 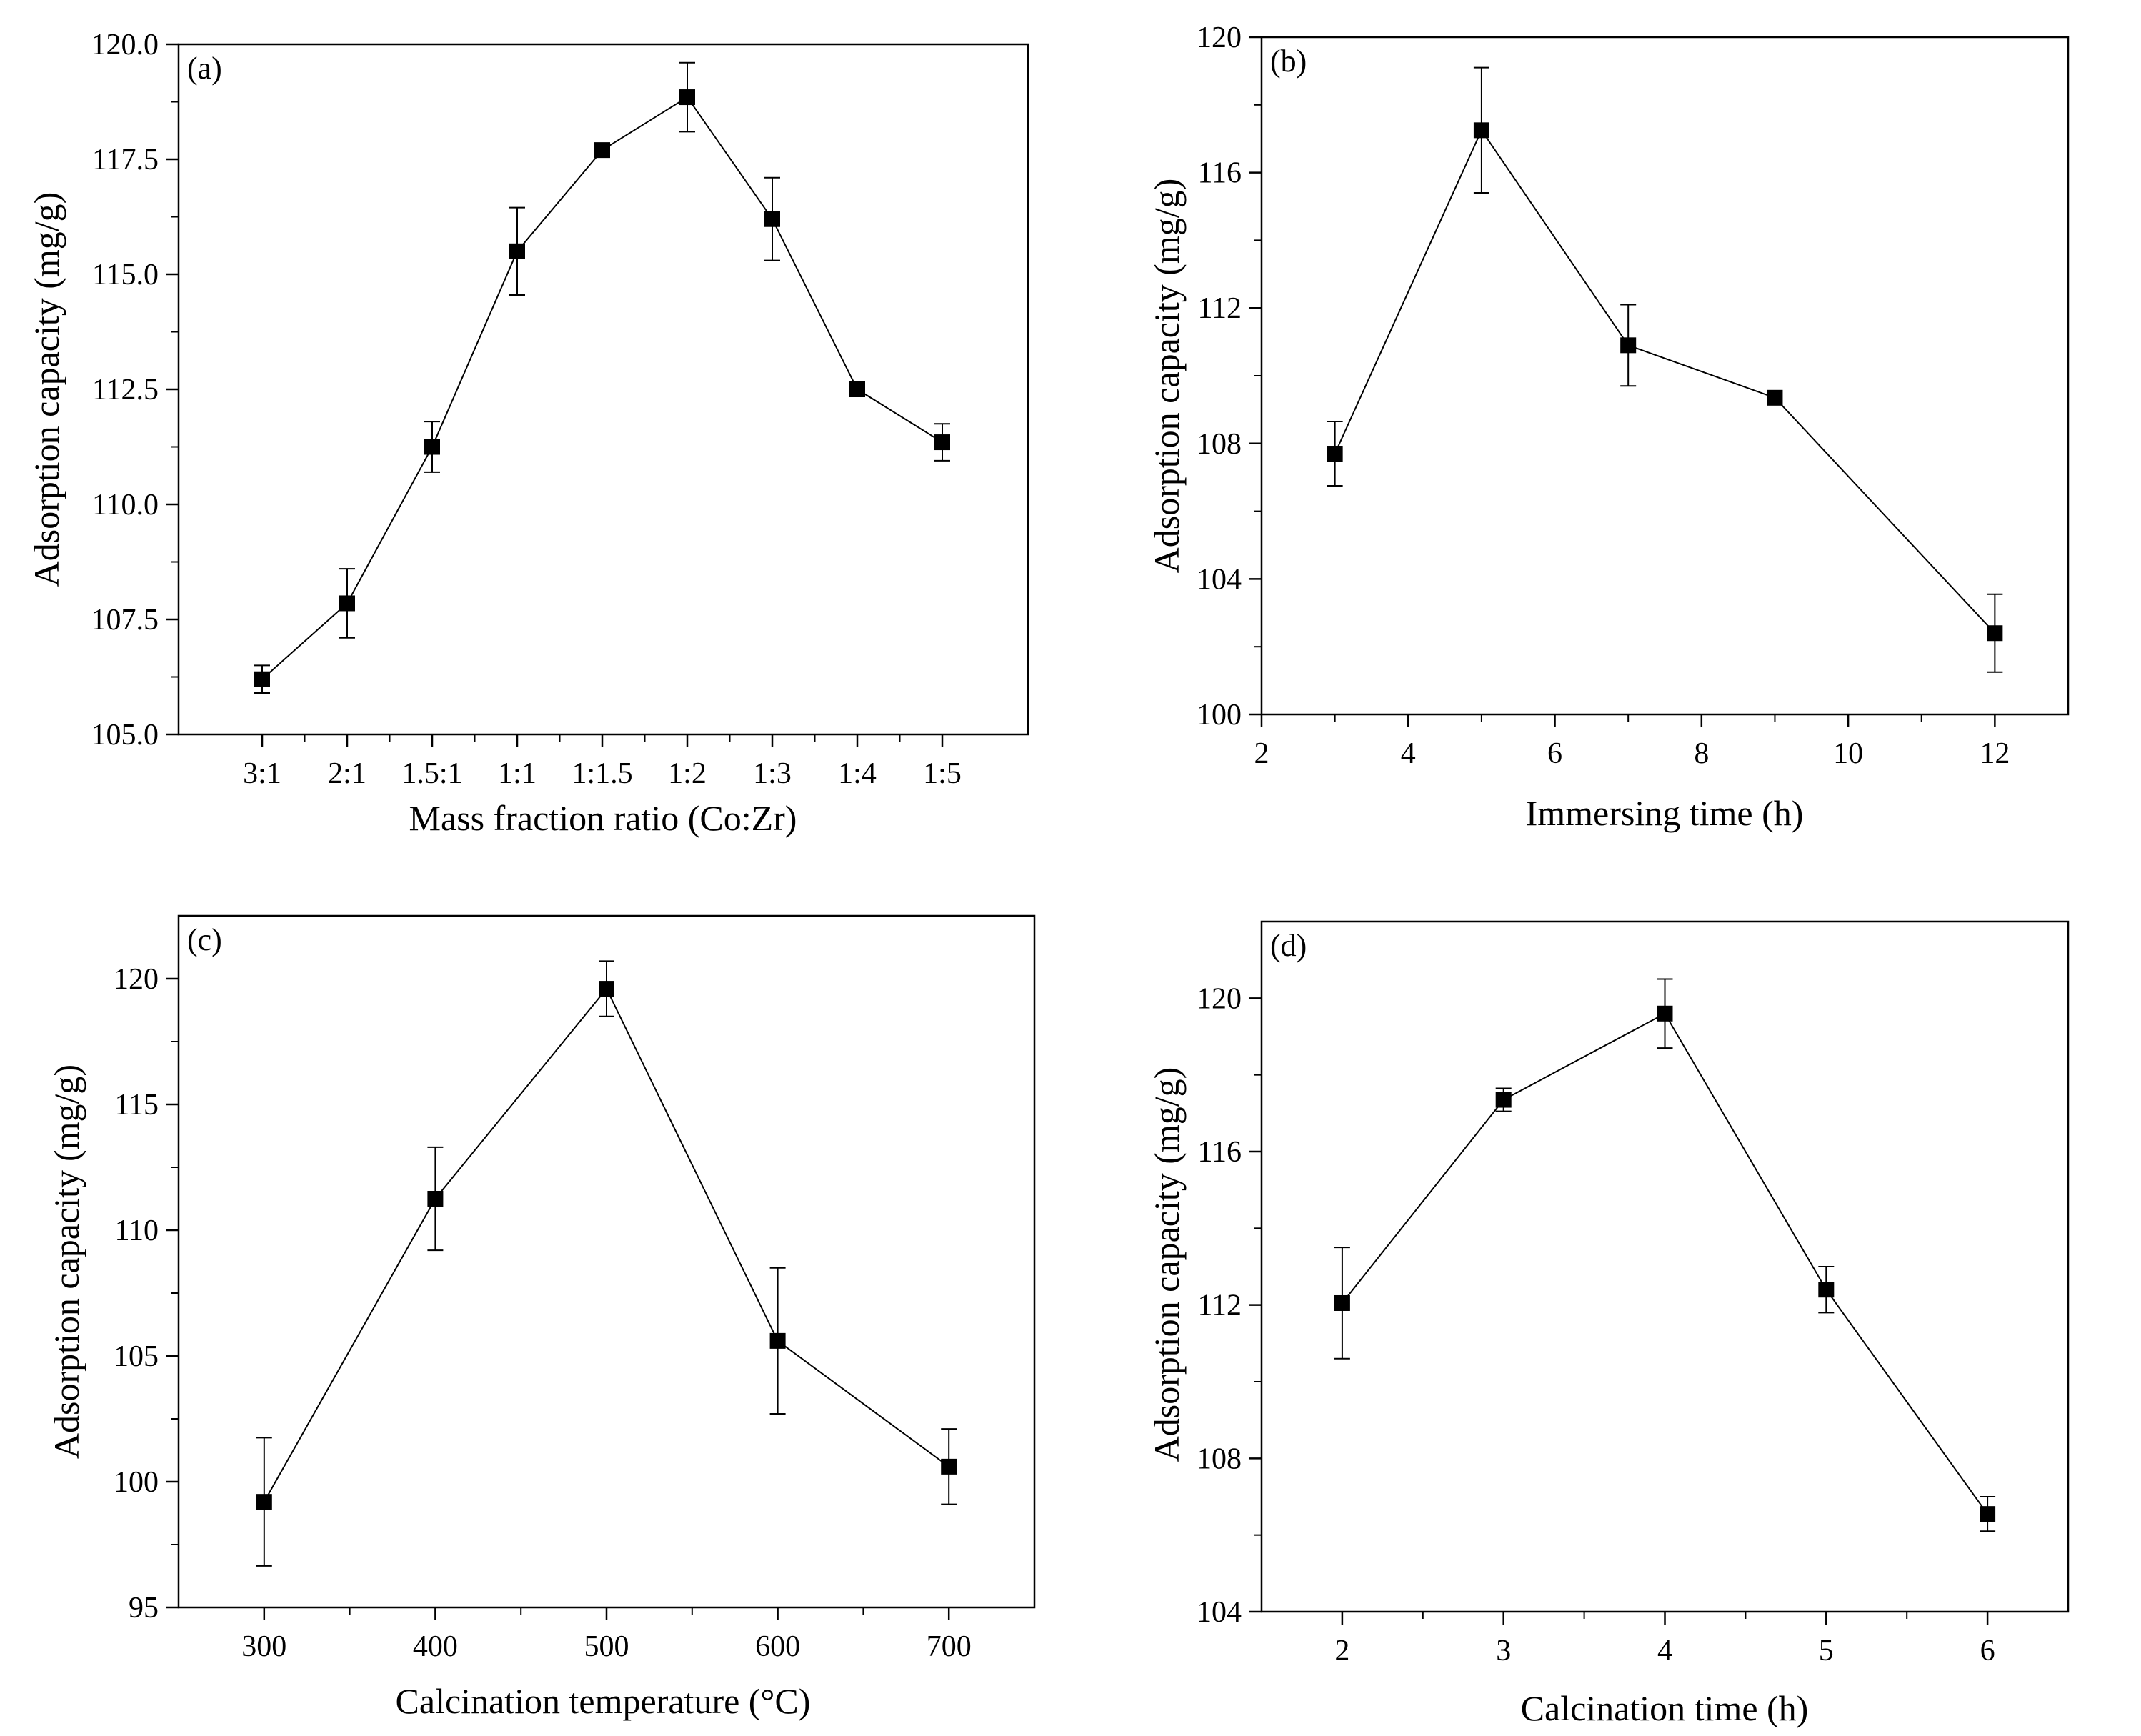 What do you see at coordinates (606, 1646) in the screenshot?
I see `x-tick-label: 500` at bounding box center [606, 1646].